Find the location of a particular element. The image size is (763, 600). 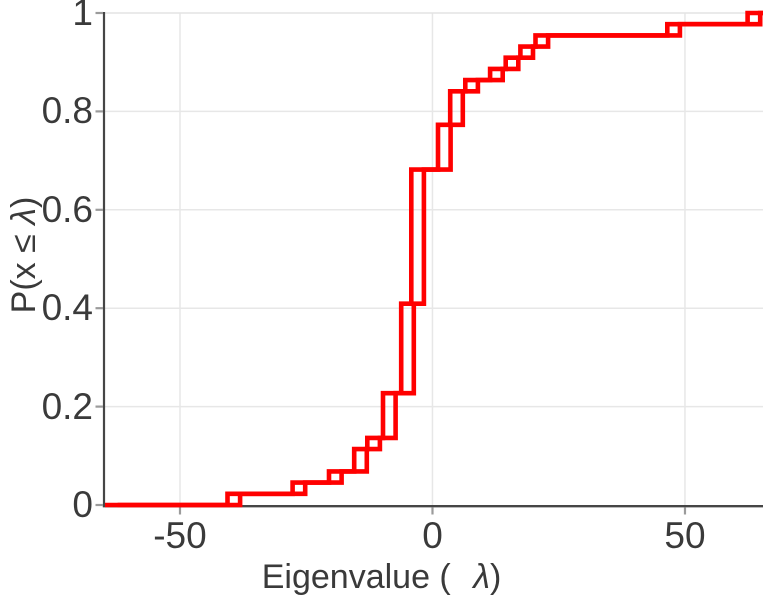

x-axis-label-text: ) is located at coordinates (495, 577).